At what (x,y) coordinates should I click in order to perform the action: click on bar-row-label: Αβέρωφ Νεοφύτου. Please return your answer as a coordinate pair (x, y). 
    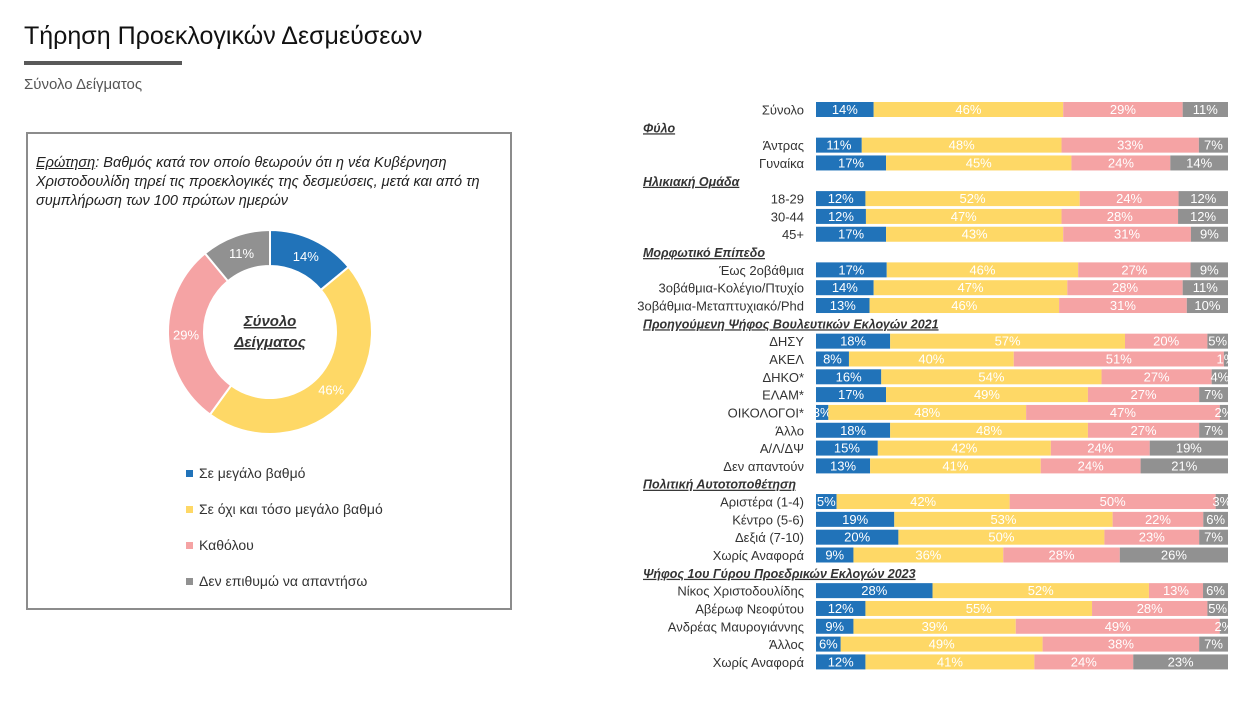
    Looking at the image, I should click on (749, 608).